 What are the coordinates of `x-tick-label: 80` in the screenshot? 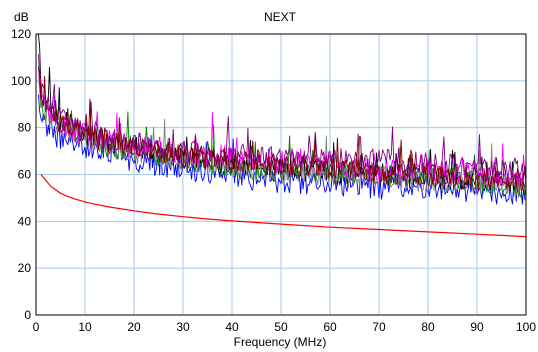 It's located at (428, 327).